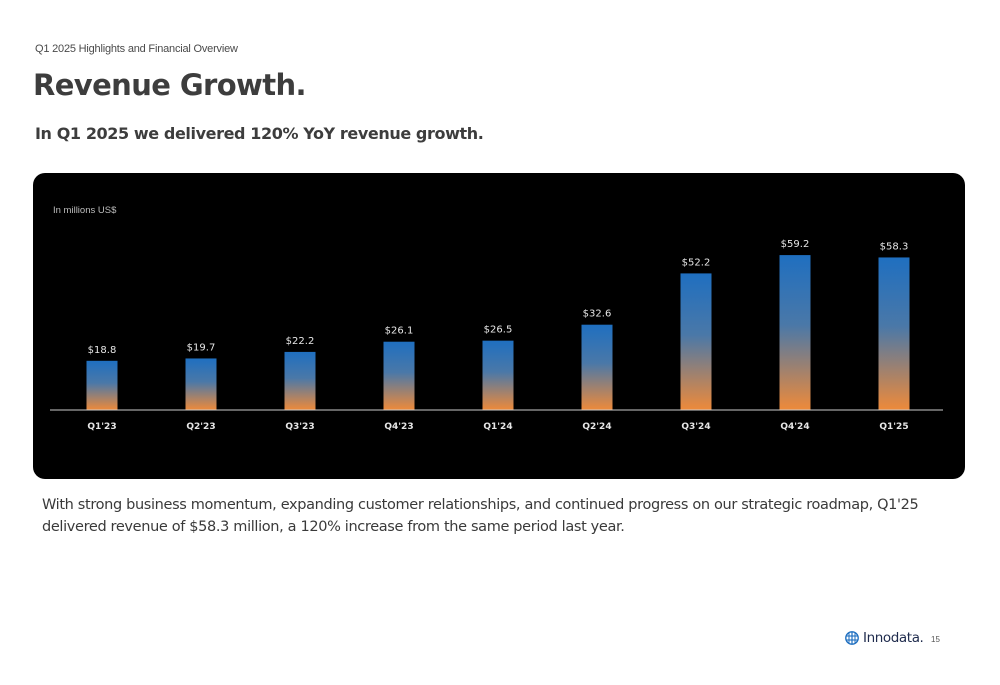 Image resolution: width=1000 pixels, height=685 pixels. Describe the element at coordinates (795, 244) in the screenshot. I see `data-label: $59.2` at that location.